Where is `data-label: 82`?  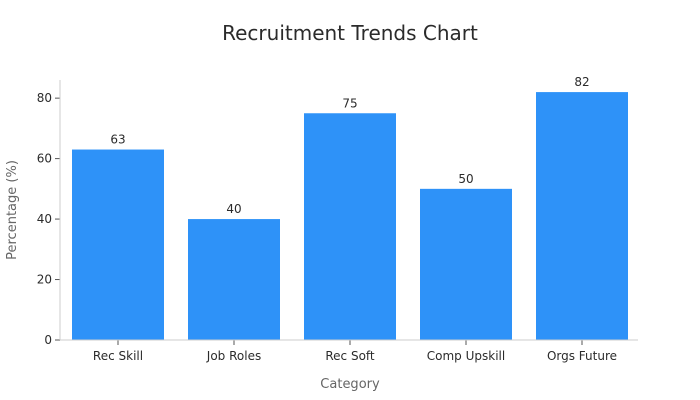 data-label: 82 is located at coordinates (581, 82).